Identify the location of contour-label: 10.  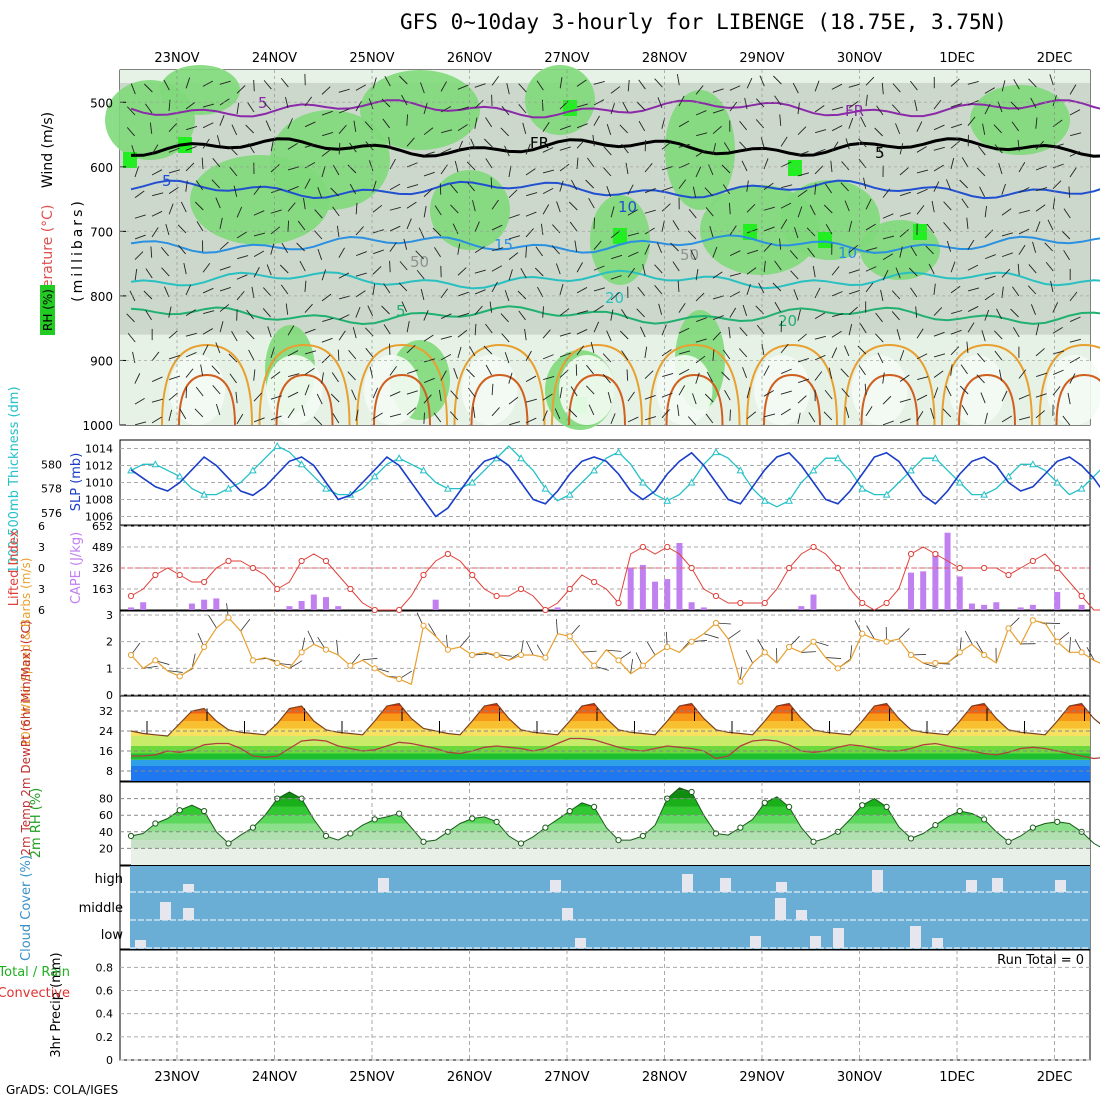
(847, 253).